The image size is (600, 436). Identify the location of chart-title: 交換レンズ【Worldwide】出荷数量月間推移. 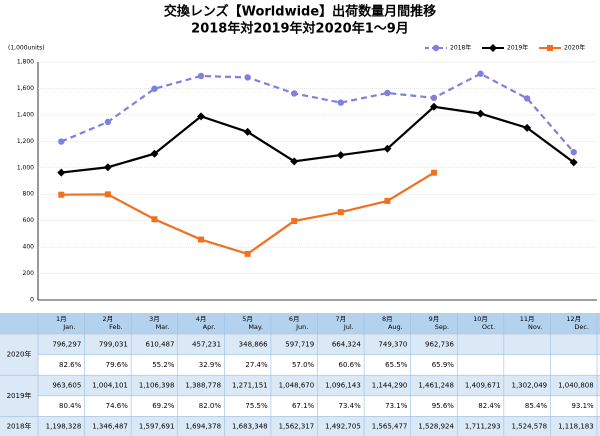
(300, 12).